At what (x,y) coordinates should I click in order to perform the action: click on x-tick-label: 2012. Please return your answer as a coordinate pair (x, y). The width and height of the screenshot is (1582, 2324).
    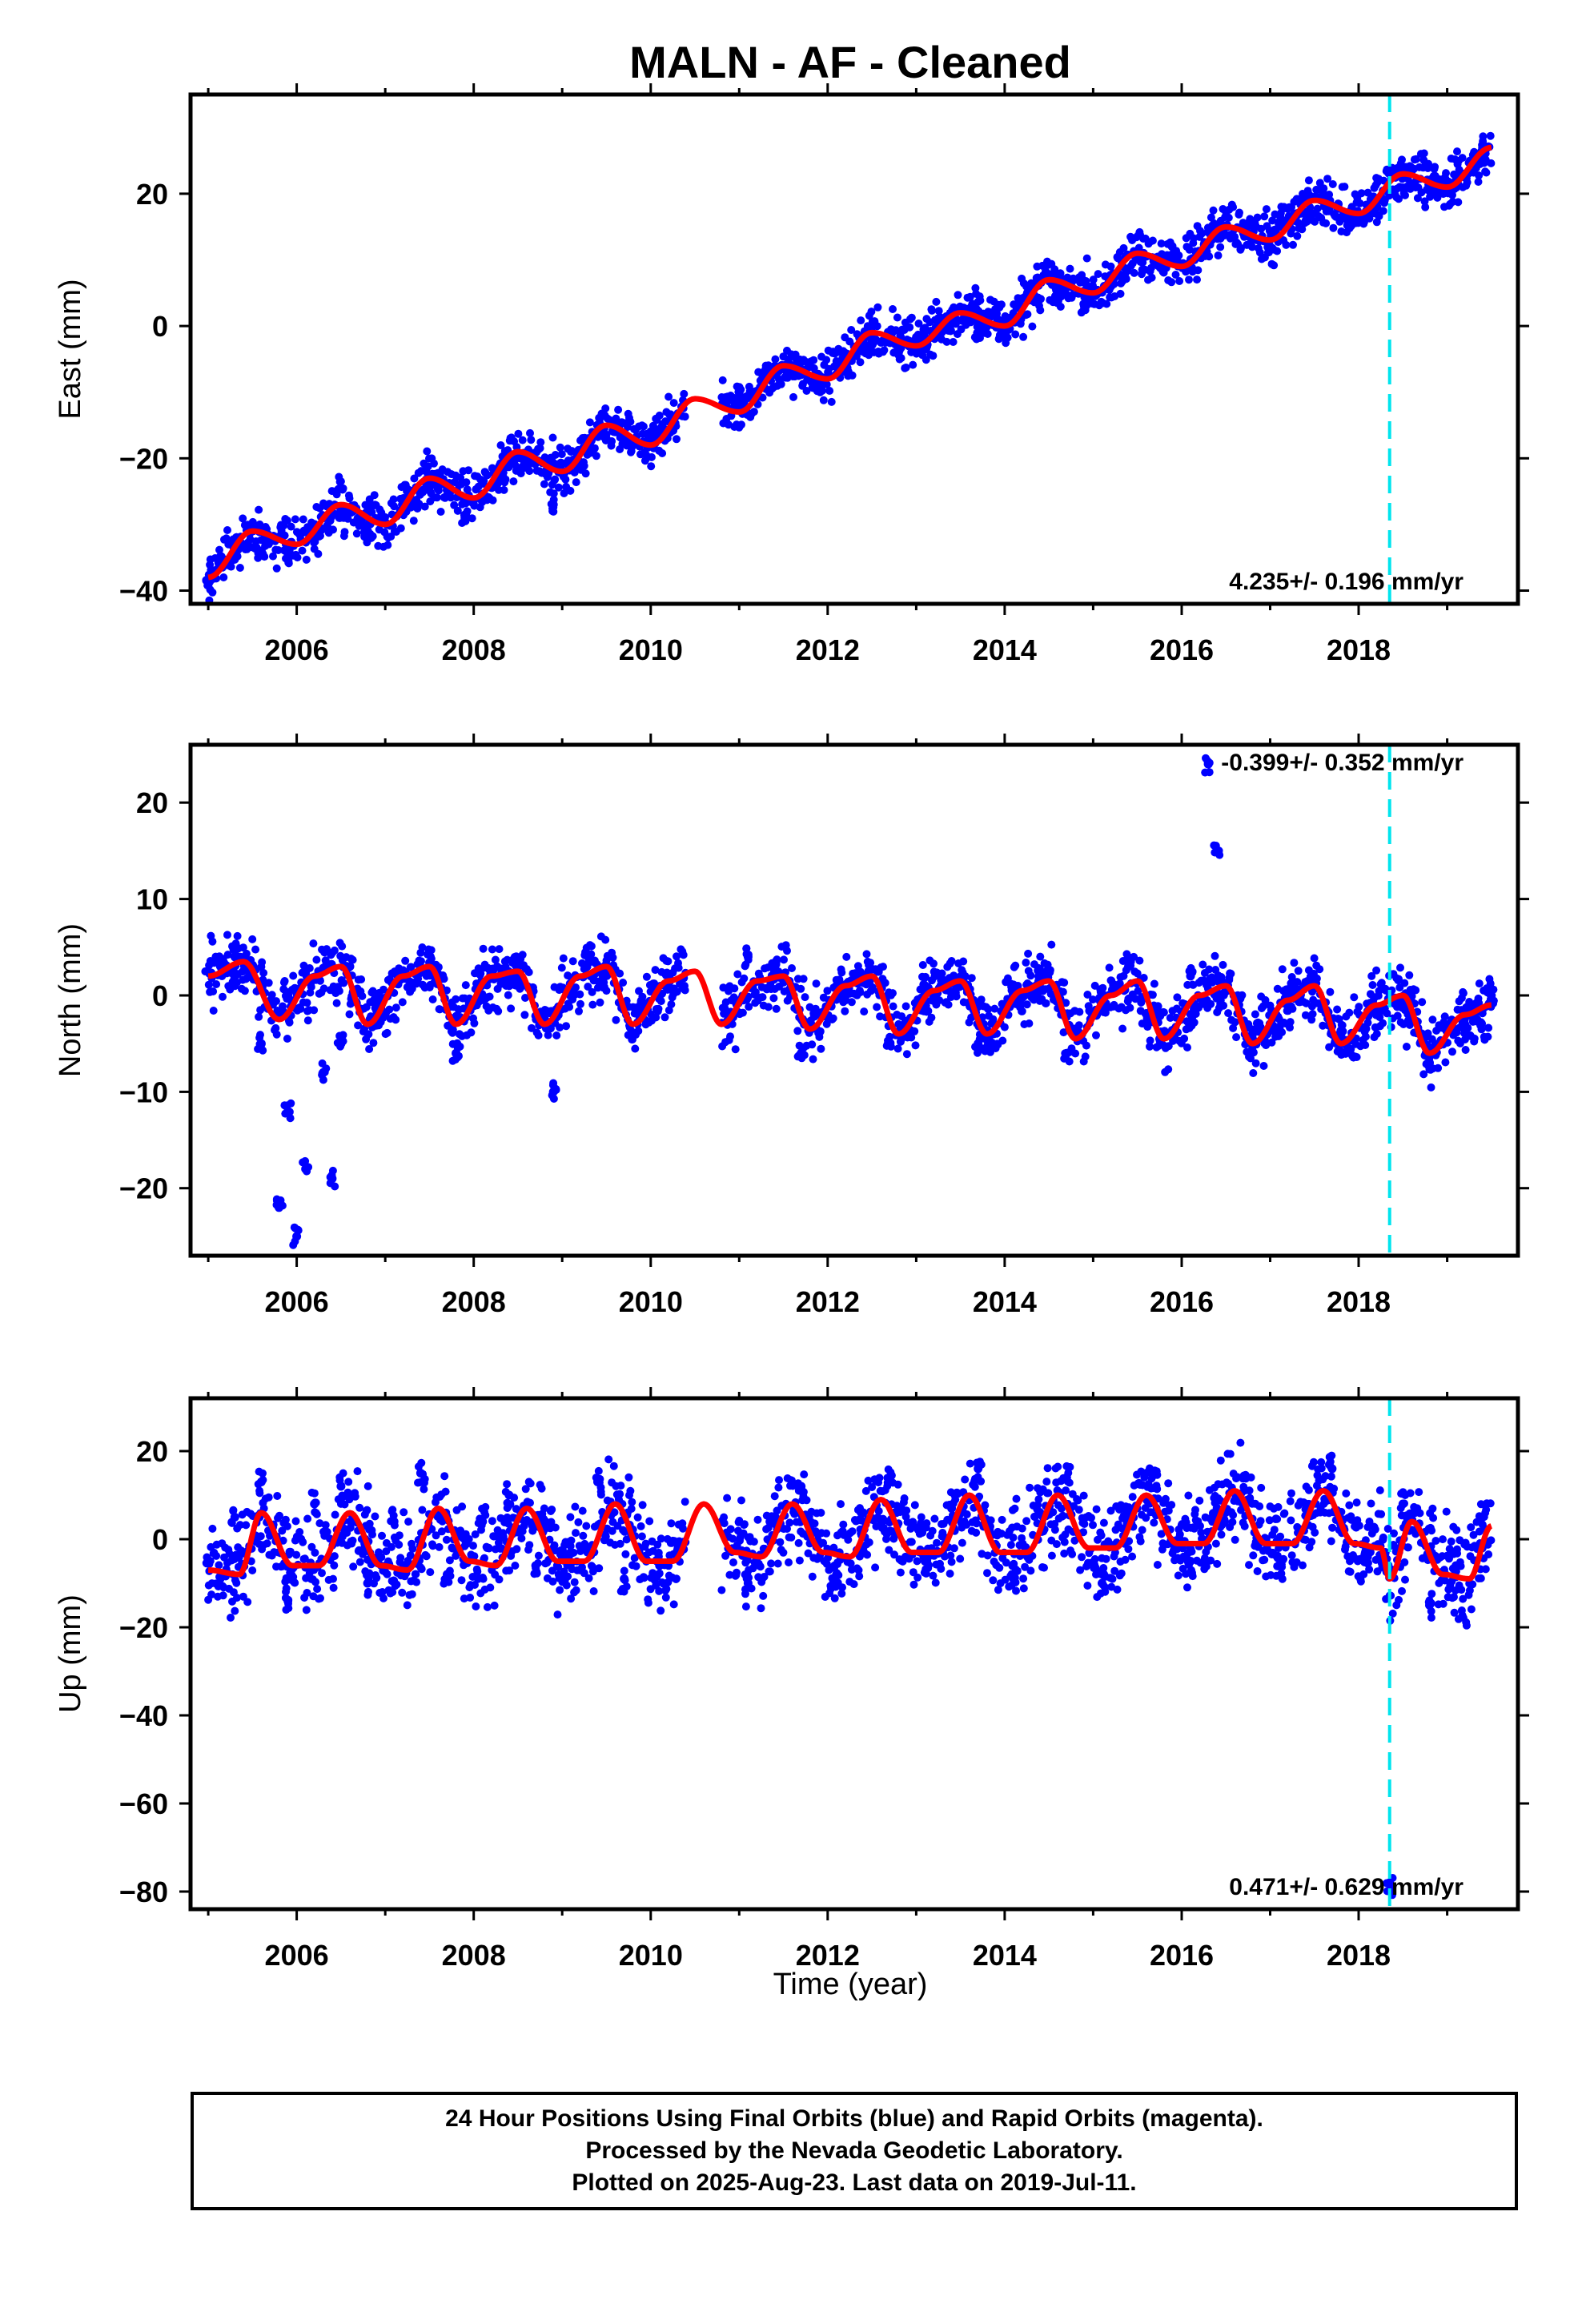
    Looking at the image, I should click on (828, 649).